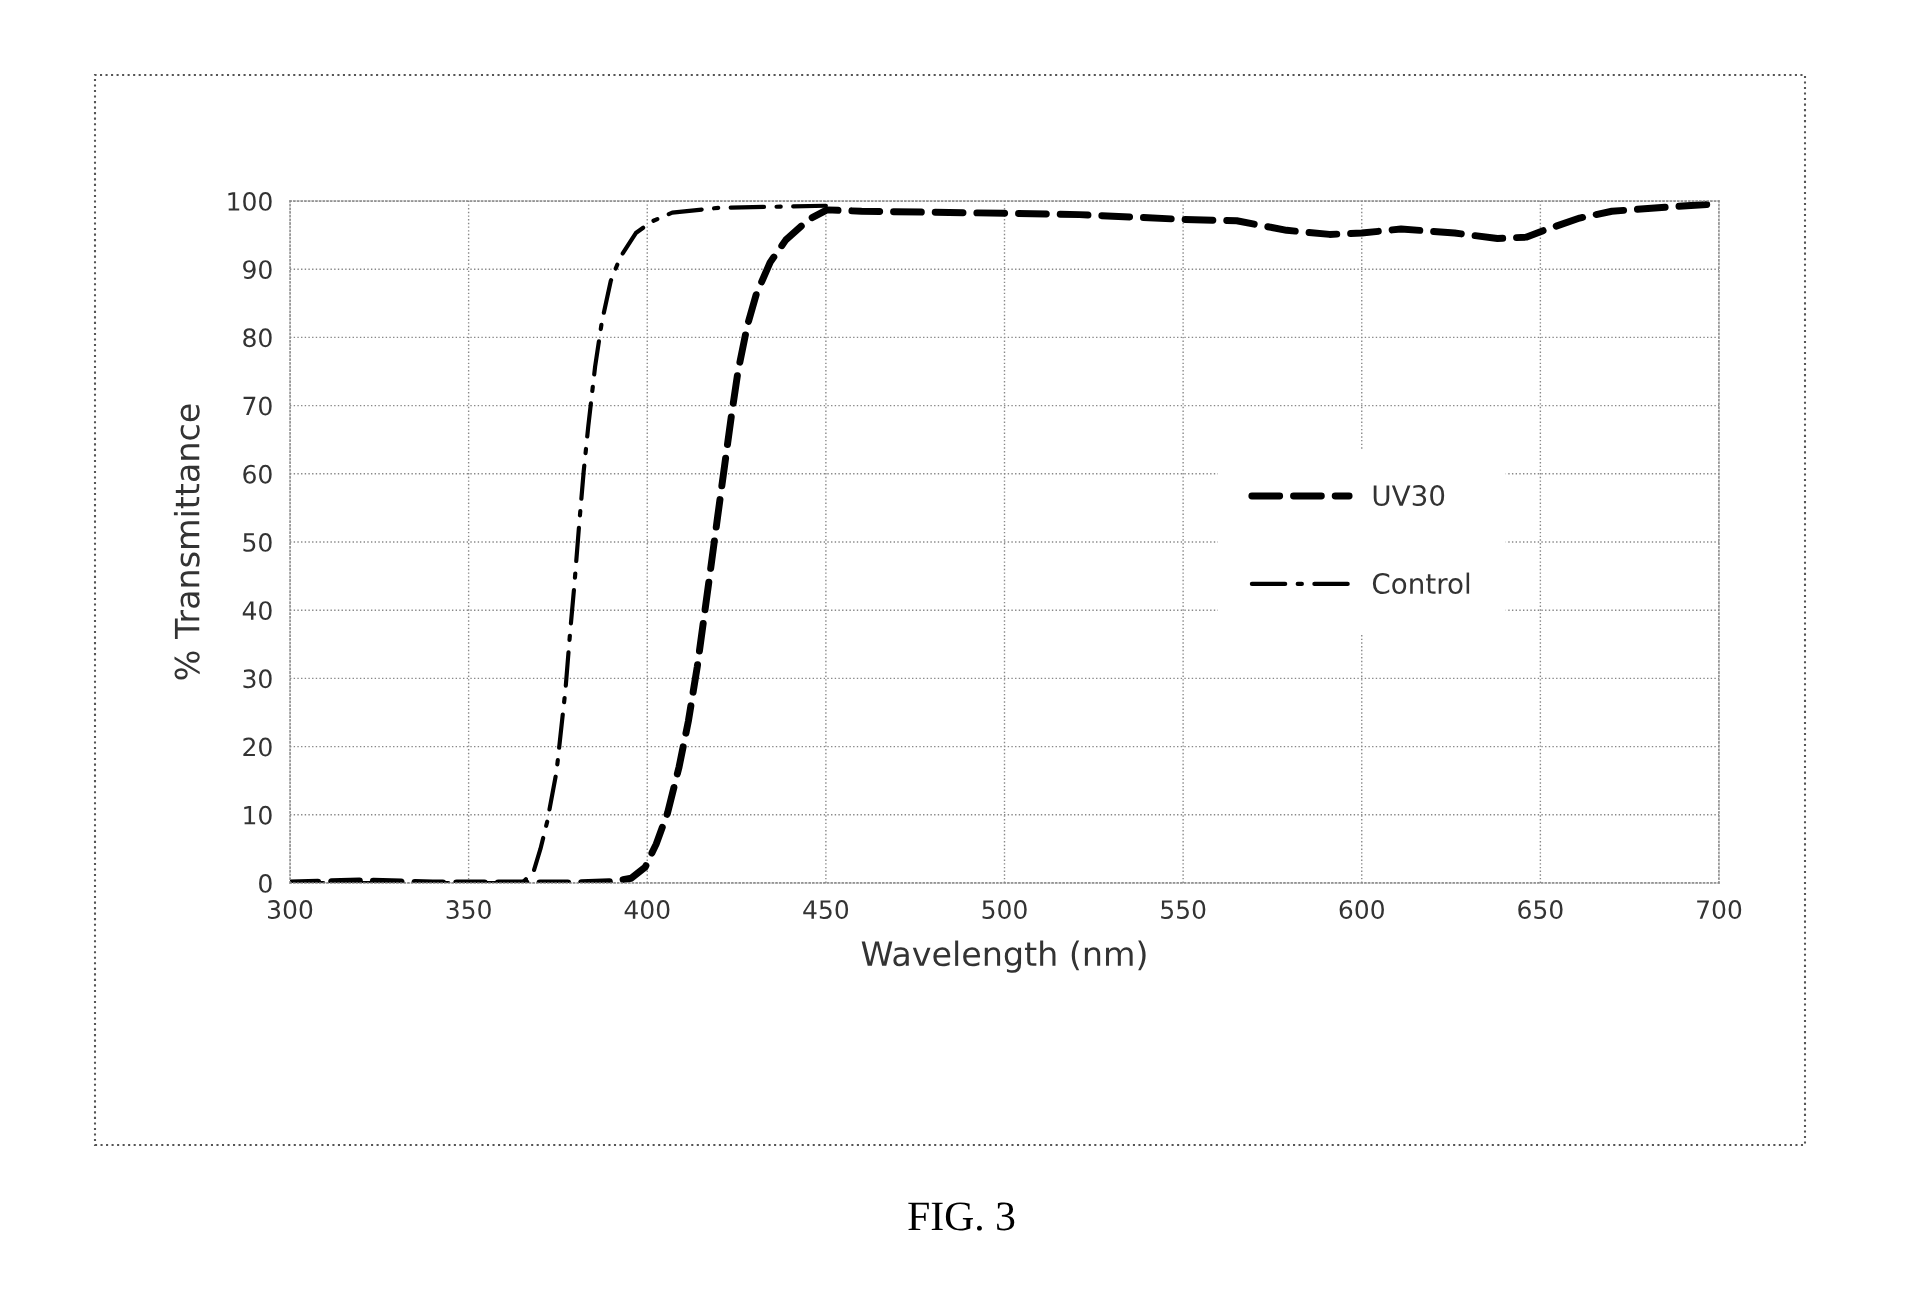 This screenshot has width=1923, height=1289. Describe the element at coordinates (257, 474) in the screenshot. I see `y-tick-label: 60` at that location.